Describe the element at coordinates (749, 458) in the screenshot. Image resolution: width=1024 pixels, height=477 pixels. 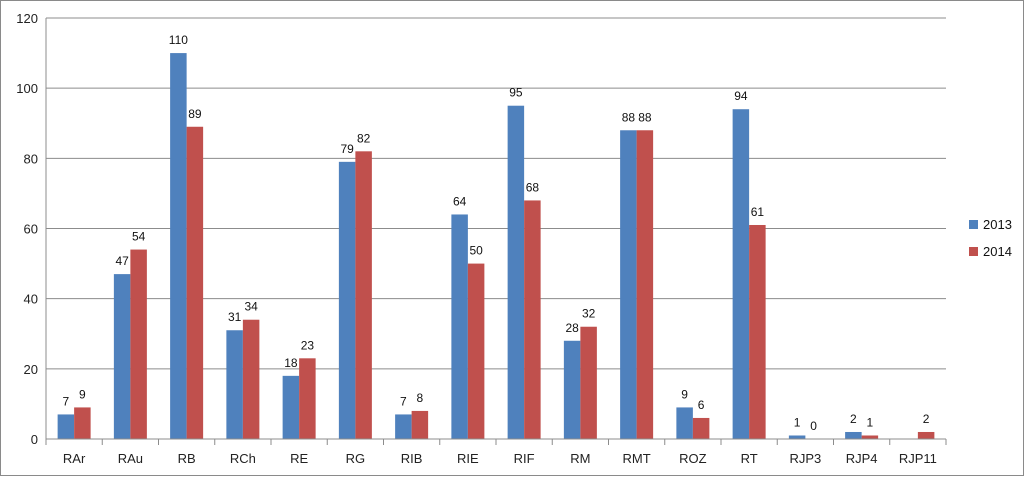
I see `x-tick-label: RT` at that location.